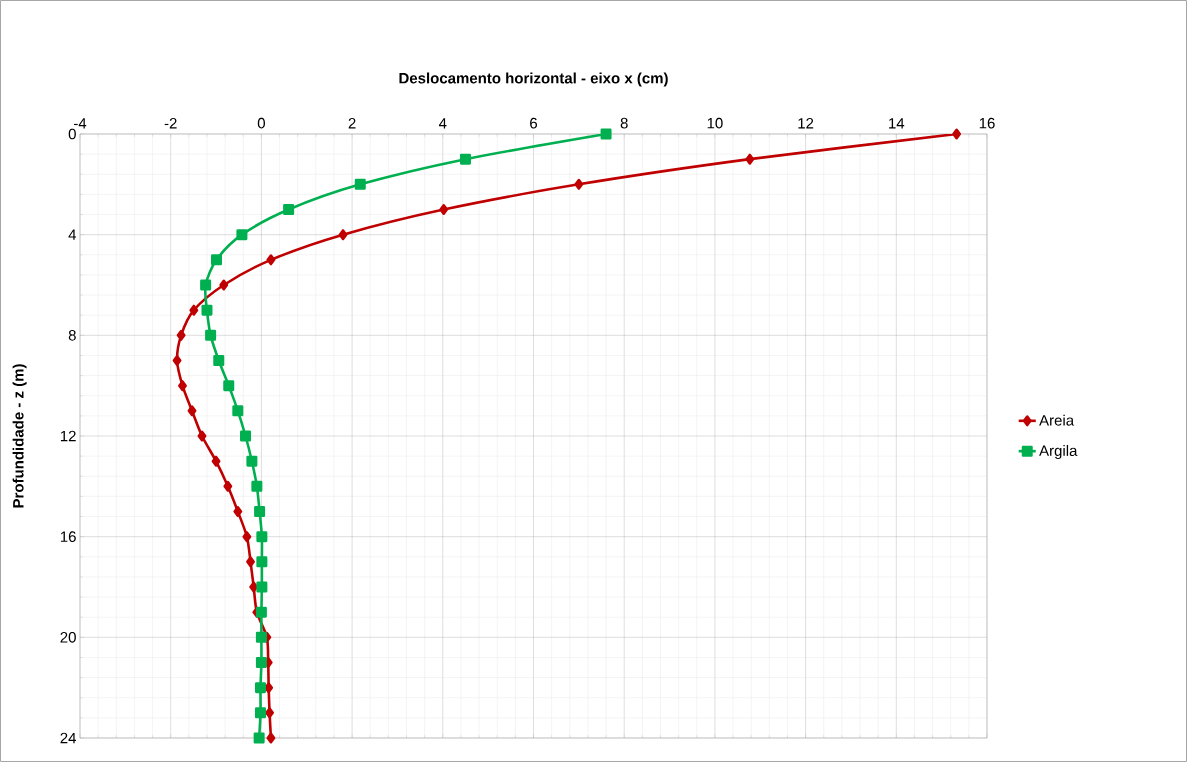  I want to click on y-tick-label: 20, so click(68, 637).